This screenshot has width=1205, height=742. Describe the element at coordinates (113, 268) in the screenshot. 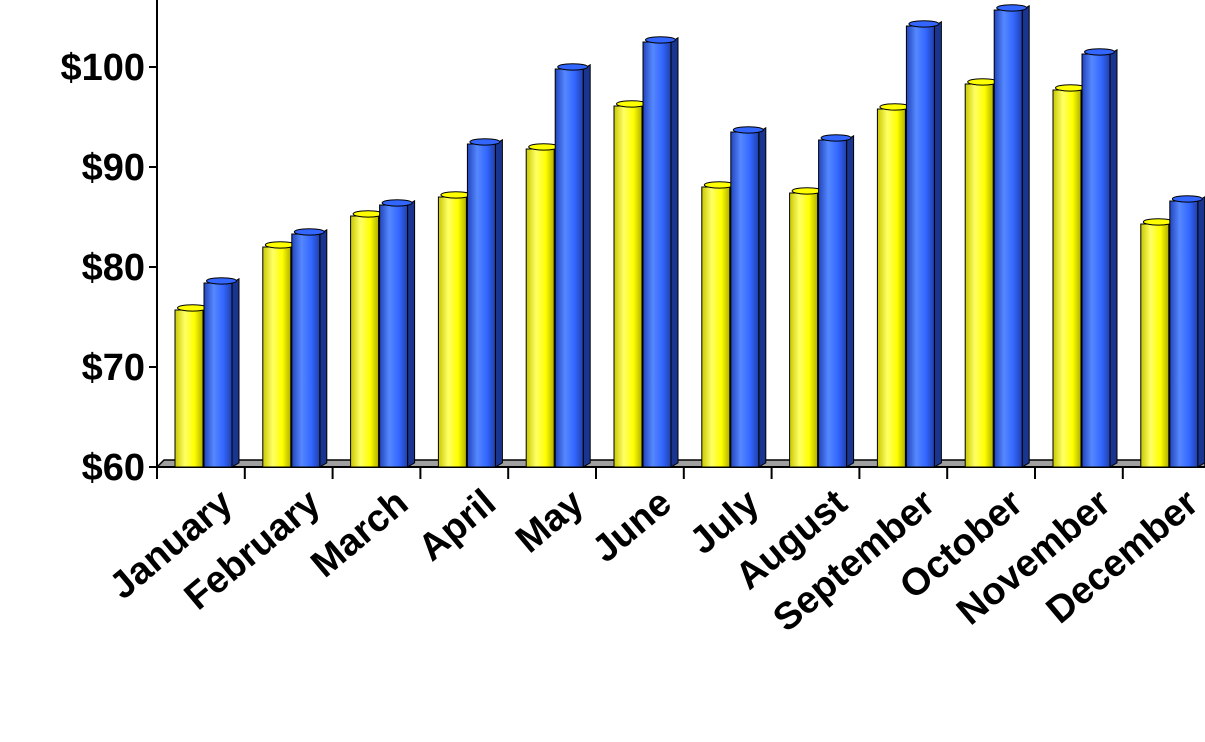

I see `y-tick-label: $80` at that location.